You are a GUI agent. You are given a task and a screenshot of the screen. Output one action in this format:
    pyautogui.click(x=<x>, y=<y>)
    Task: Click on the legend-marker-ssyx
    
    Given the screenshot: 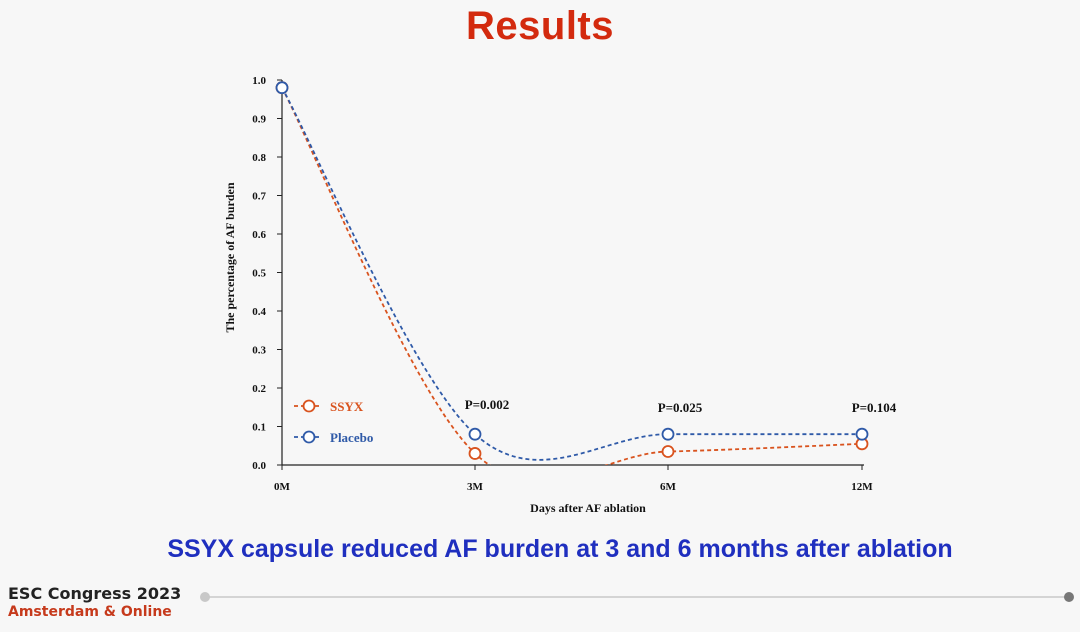 What is the action you would take?
    pyautogui.click(x=309, y=406)
    